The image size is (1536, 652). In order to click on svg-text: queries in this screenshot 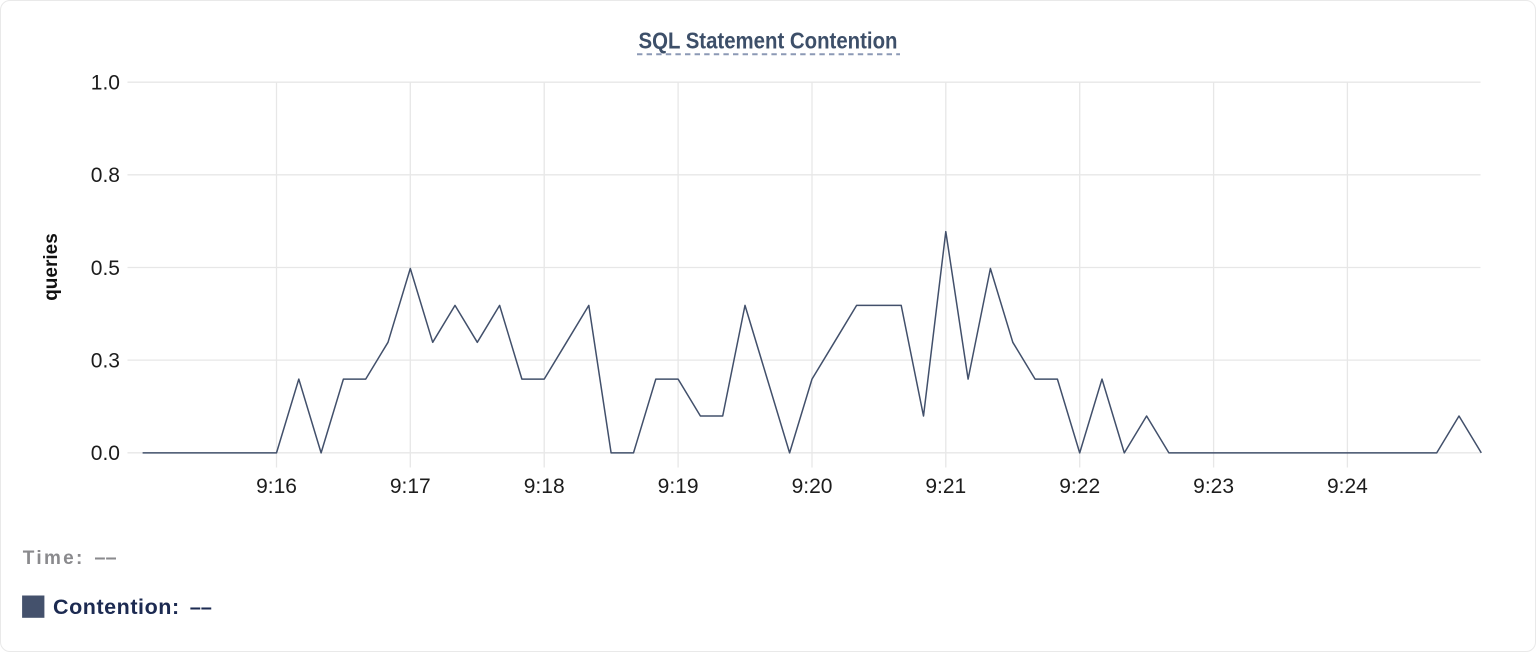, I will do `click(51, 267)`.